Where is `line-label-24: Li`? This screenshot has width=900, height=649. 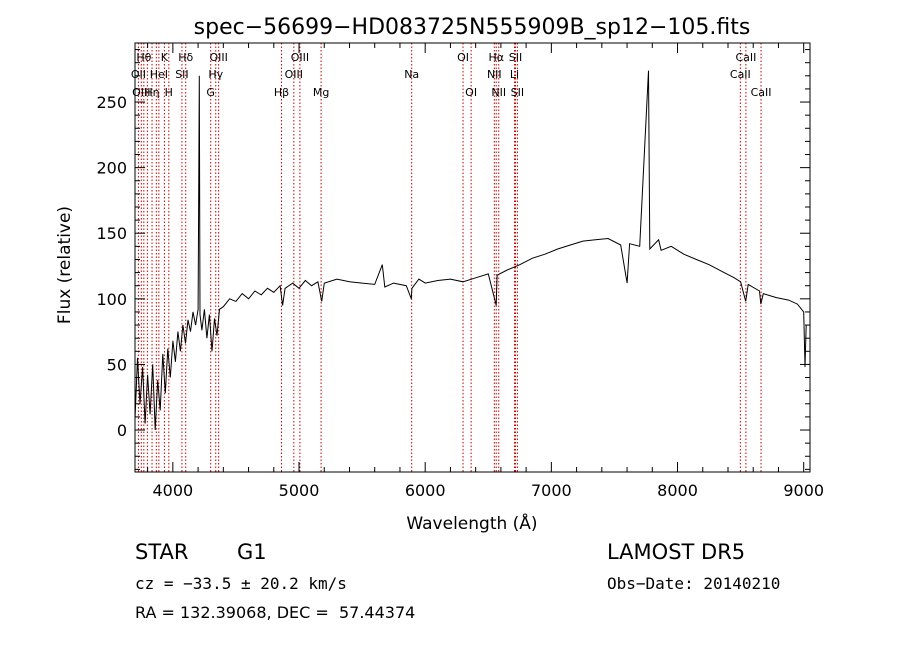
line-label-24: Li is located at coordinates (514, 74).